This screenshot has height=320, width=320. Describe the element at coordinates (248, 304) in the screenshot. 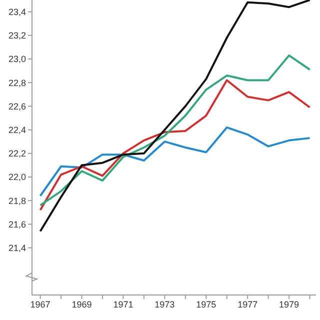

I see `x-tick-label: 1977` at that location.